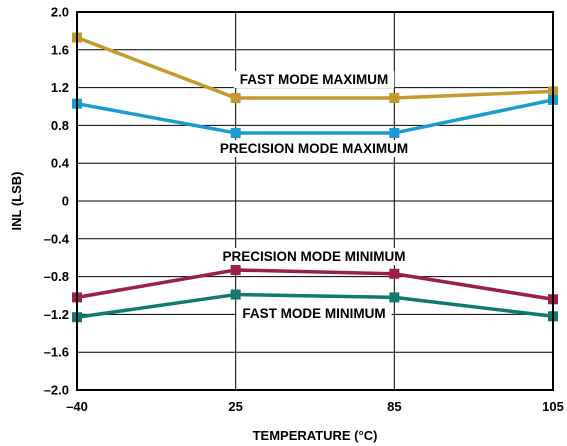 The width and height of the screenshot is (567, 446). I want to click on y-tick-label: –0.4, so click(57, 238).